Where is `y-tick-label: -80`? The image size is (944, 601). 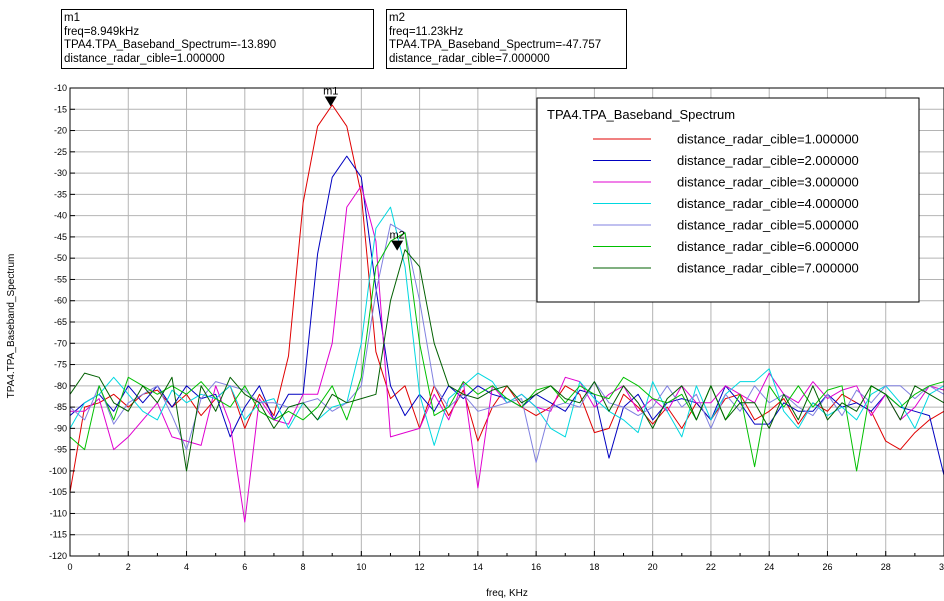 y-tick-label: -80 is located at coordinates (60, 386).